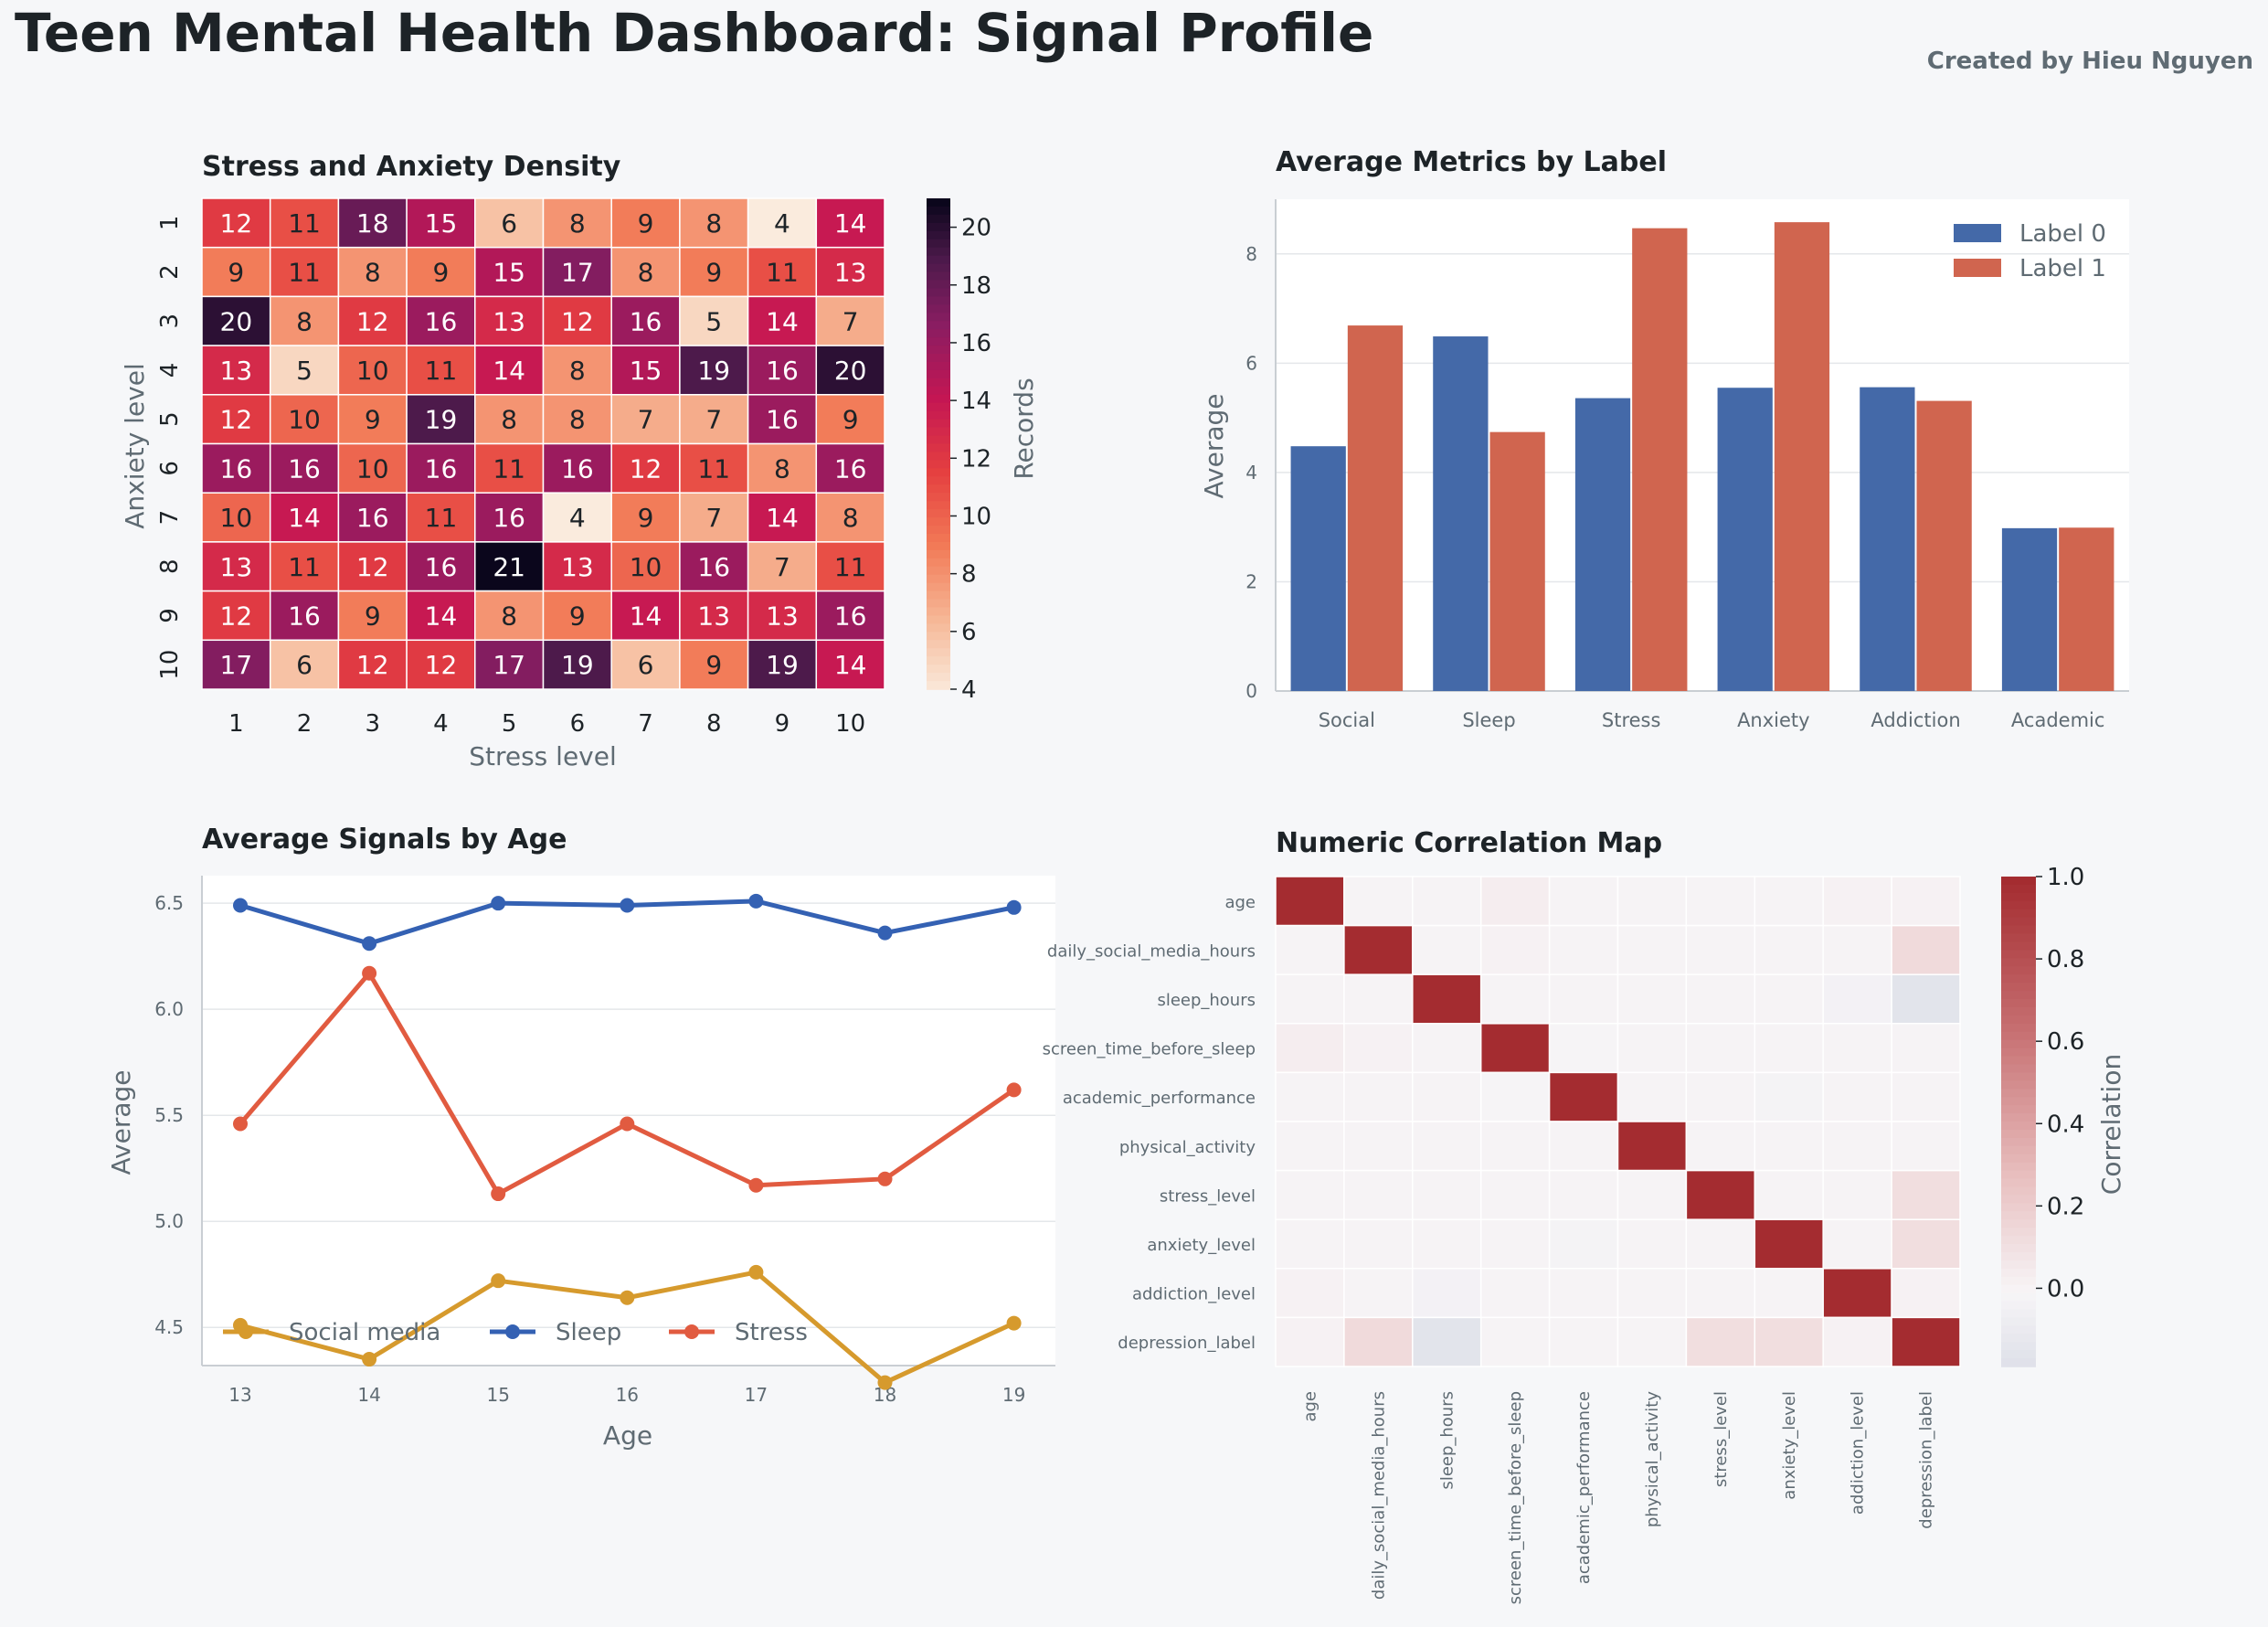 The width and height of the screenshot is (2268, 1627). Describe the element at coordinates (756, 1272) in the screenshot. I see `point-social-media` at that location.